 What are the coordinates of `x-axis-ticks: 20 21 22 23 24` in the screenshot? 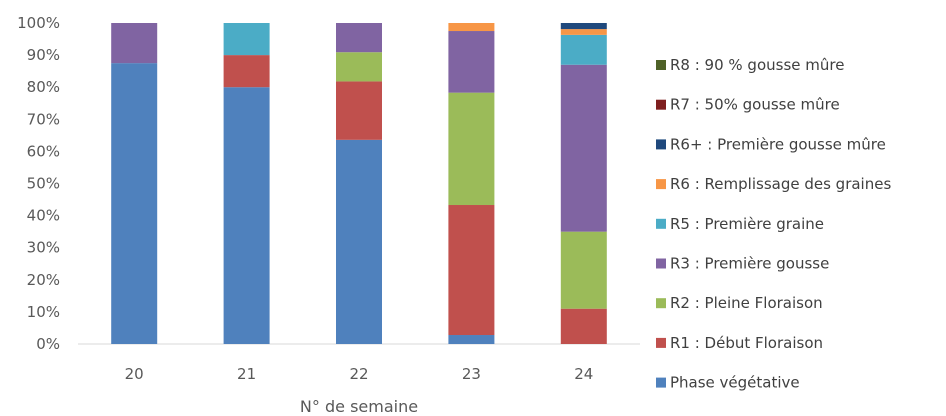 It's located at (359, 374).